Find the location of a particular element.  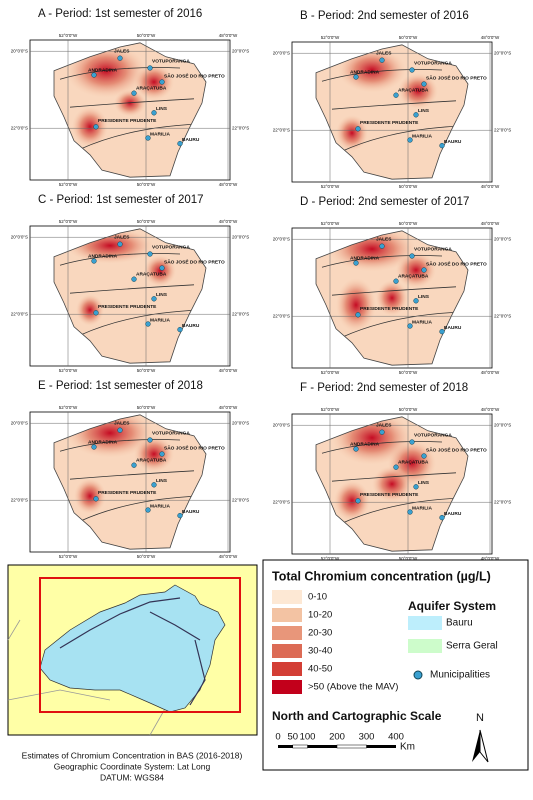

footer-line: Geographic Coordinate System: Lat Long is located at coordinates (132, 766).